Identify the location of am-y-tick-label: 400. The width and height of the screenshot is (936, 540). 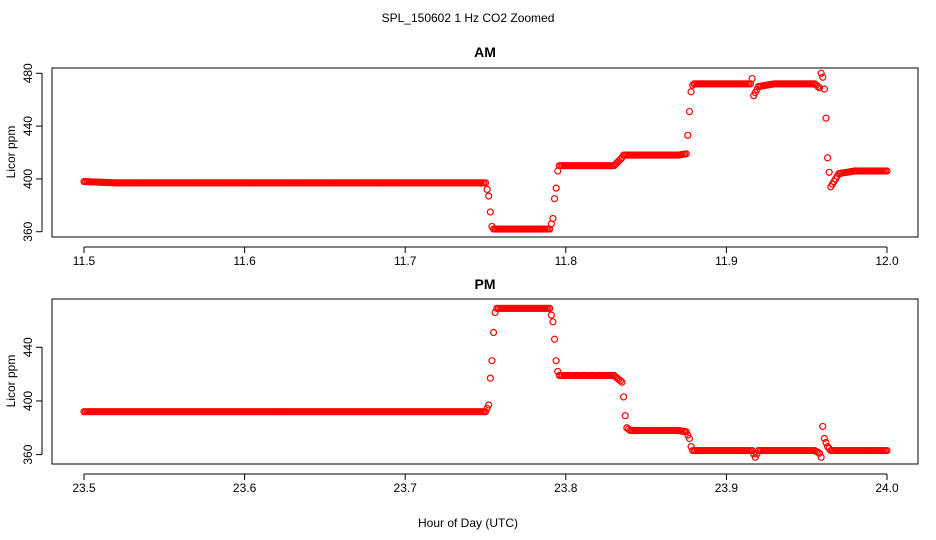
(28, 179).